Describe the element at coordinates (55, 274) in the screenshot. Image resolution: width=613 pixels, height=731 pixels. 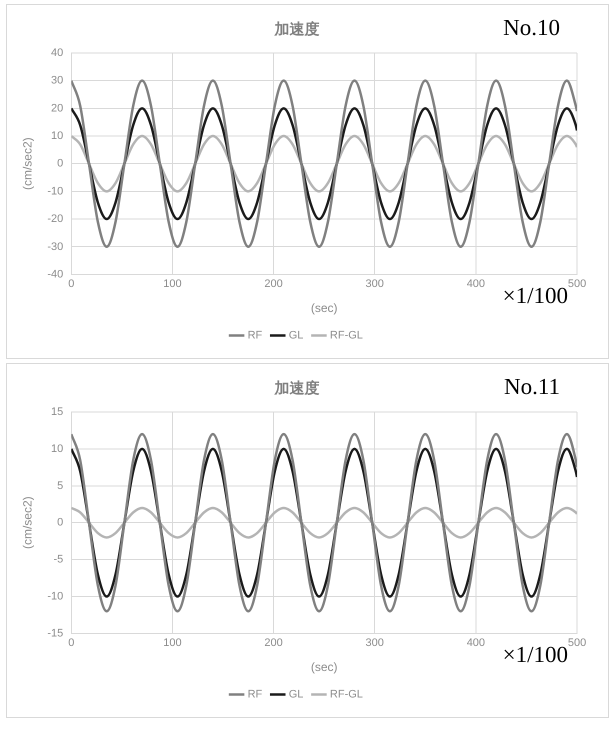
I see `y-tick-label: -40` at that location.